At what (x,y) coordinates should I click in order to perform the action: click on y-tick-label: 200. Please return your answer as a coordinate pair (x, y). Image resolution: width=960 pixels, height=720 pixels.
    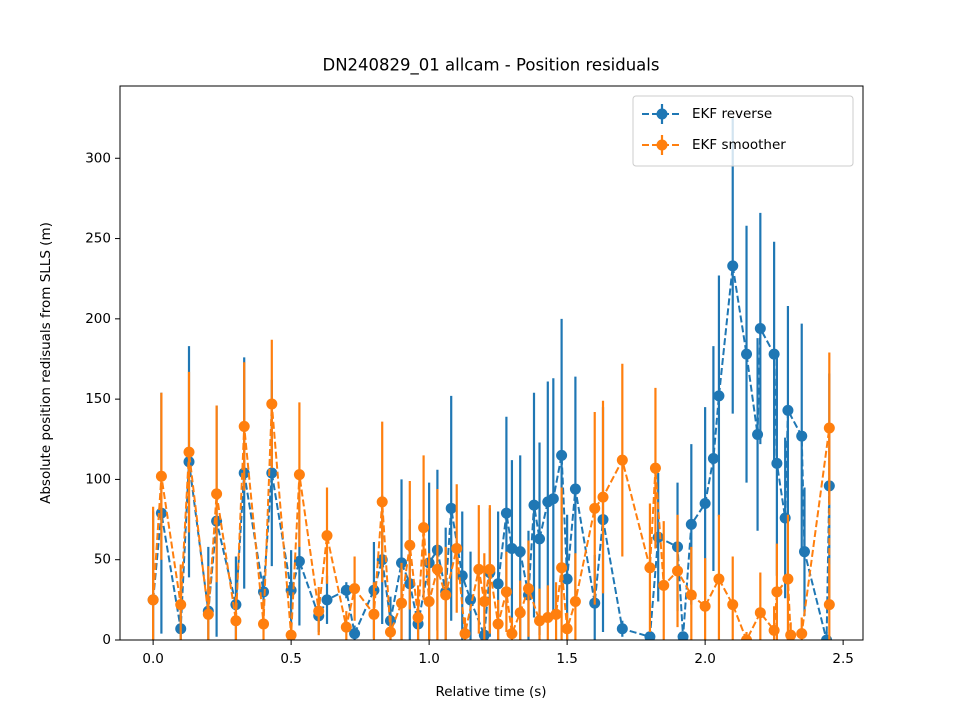
    Looking at the image, I should click on (98, 319).